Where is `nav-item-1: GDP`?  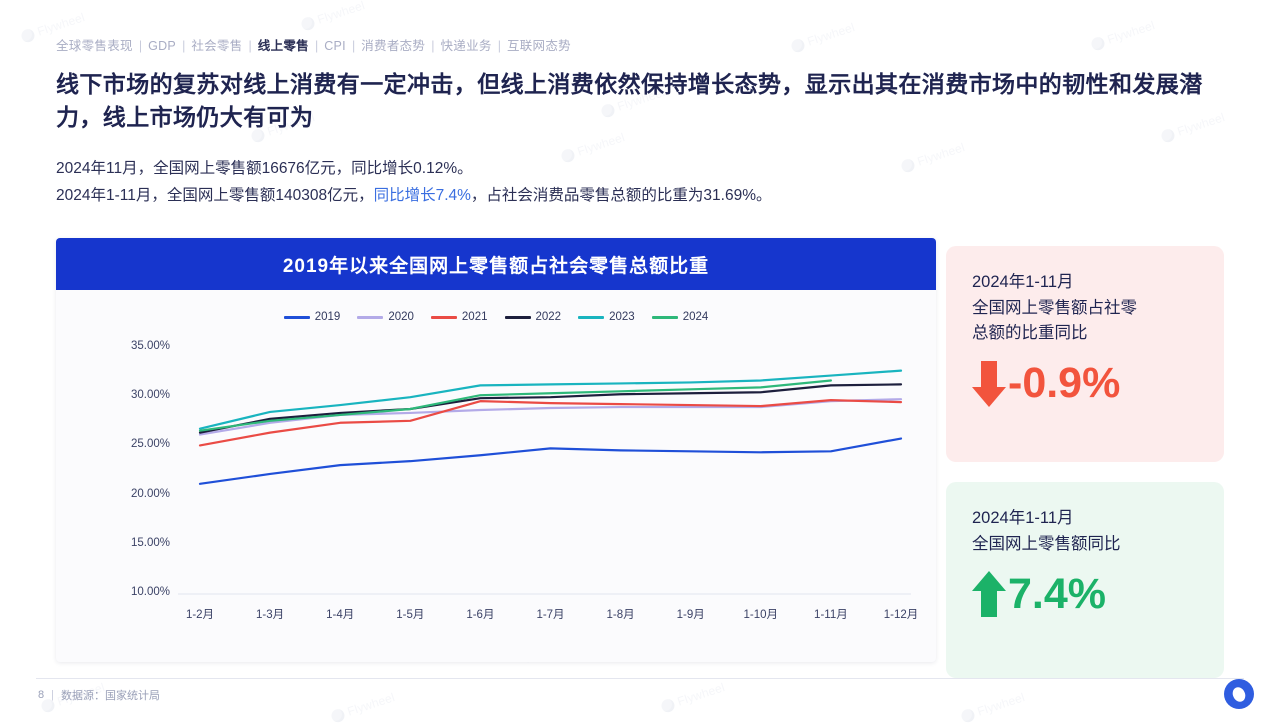
nav-item-1: GDP is located at coordinates (162, 46).